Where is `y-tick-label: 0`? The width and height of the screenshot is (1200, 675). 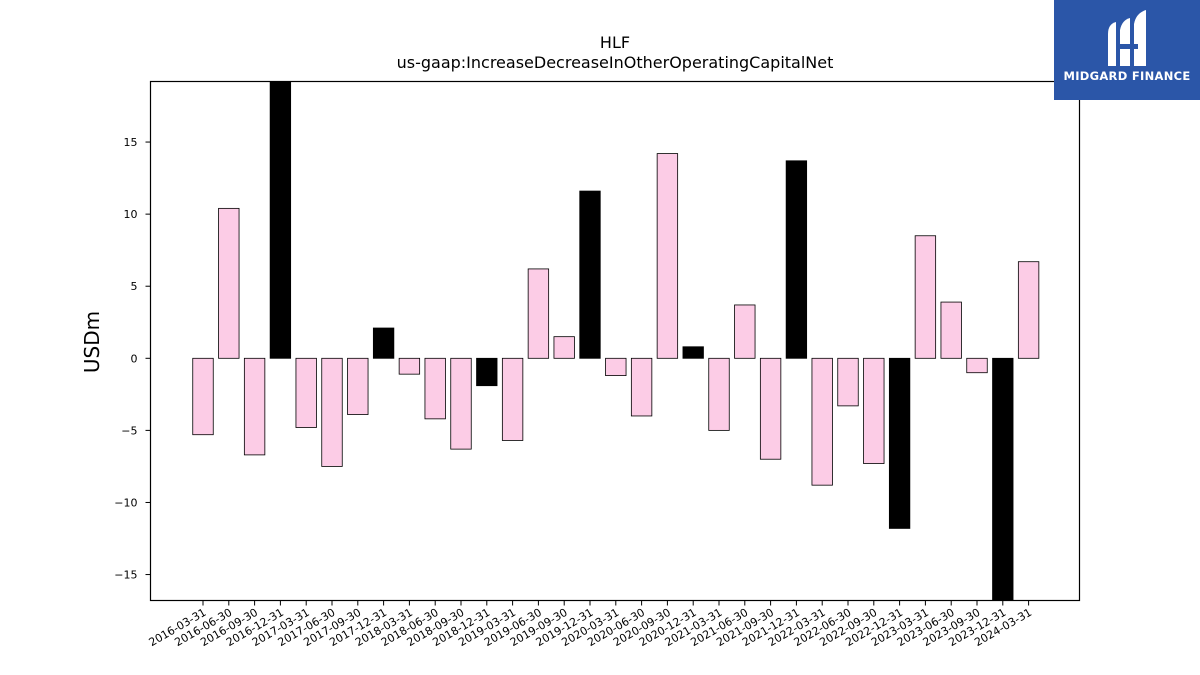
y-tick-label: 0 is located at coordinates (134, 358).